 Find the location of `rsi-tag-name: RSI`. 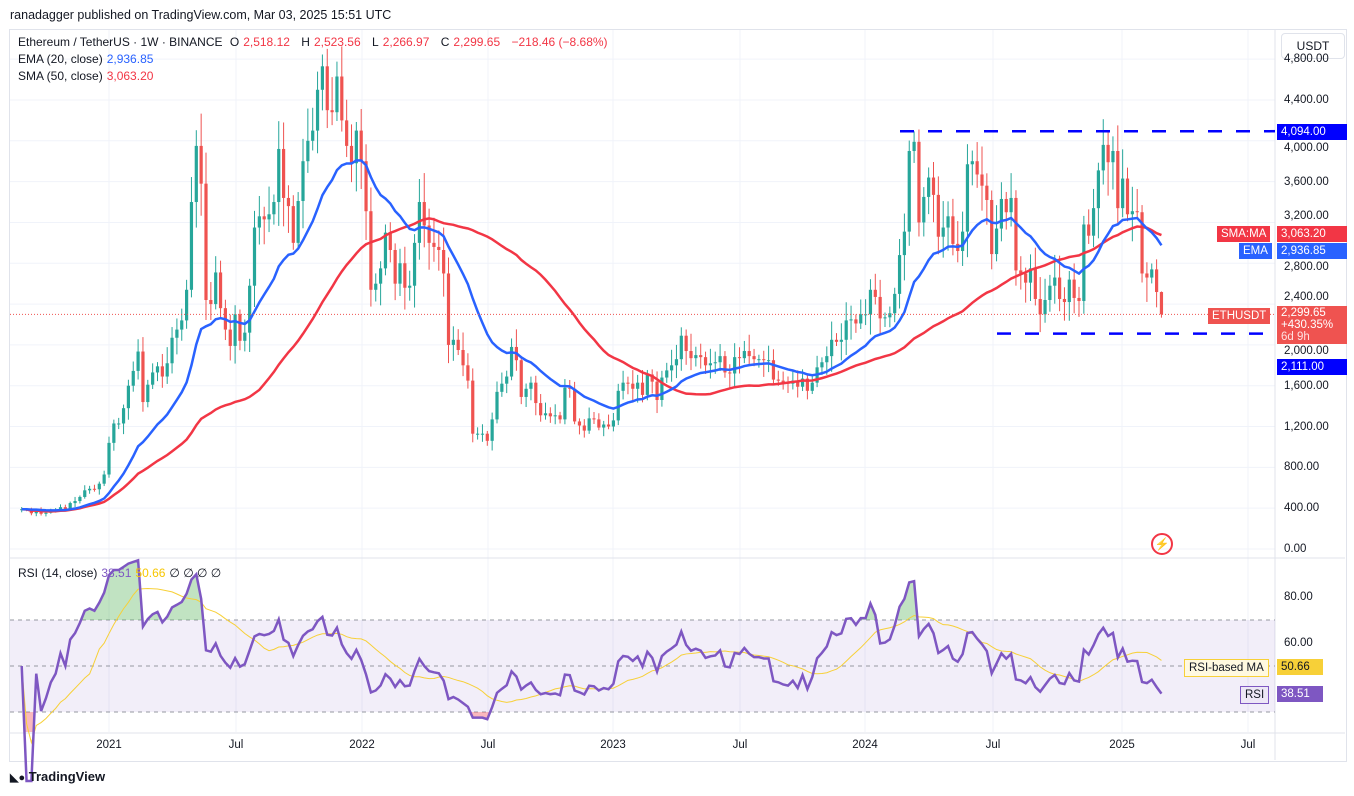

rsi-tag-name: RSI is located at coordinates (1255, 695).